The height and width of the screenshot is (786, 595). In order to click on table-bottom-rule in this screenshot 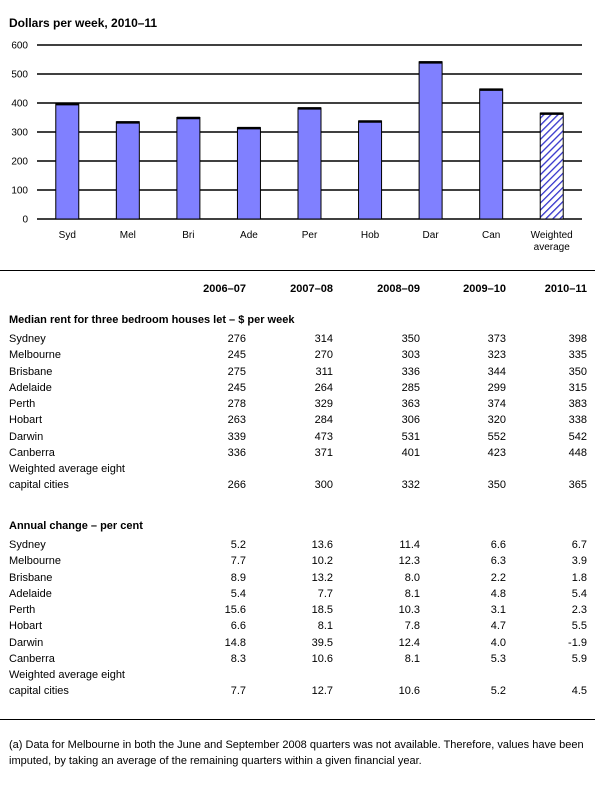, I will do `click(297, 719)`.